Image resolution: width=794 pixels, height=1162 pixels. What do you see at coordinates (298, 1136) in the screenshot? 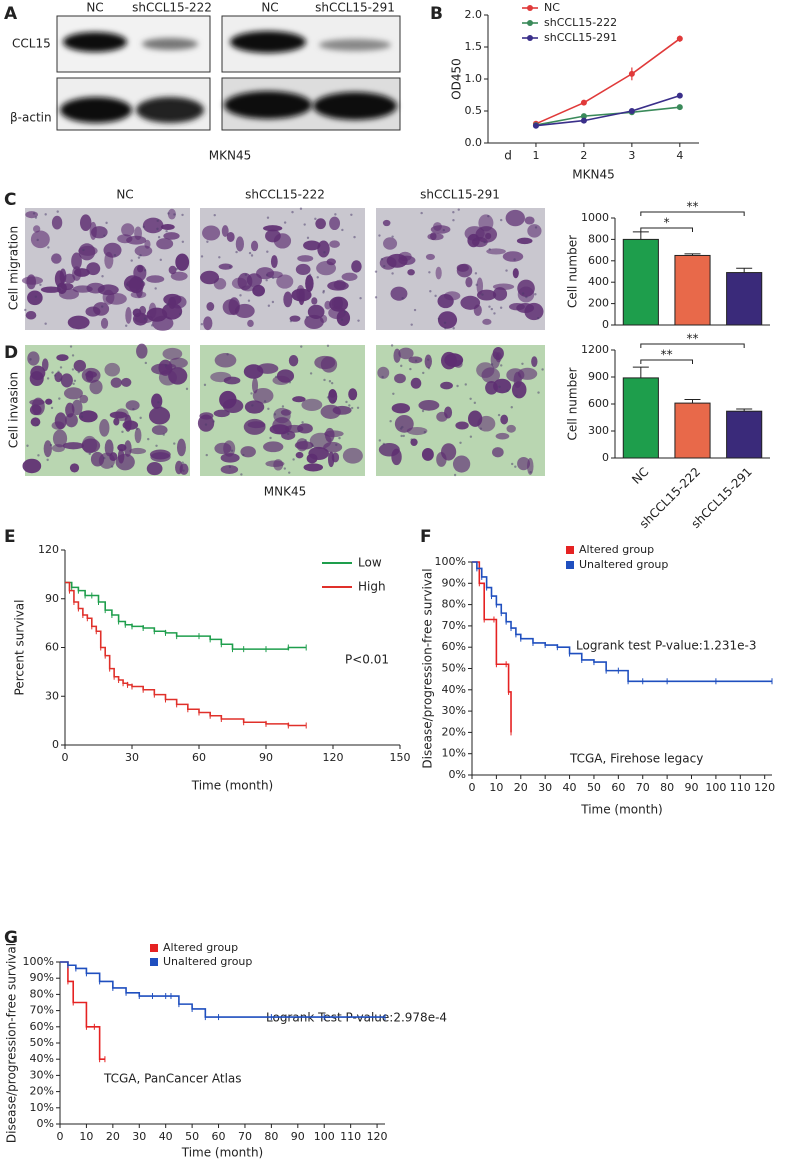
I see `x-tick-label: 90` at bounding box center [298, 1136].